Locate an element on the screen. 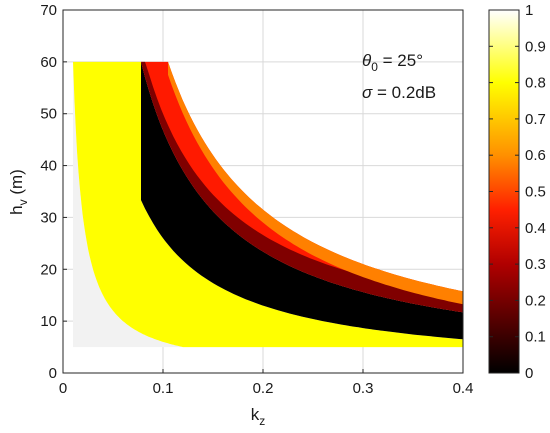  colorbar-tick-label: 0.1 is located at coordinates (535, 337).